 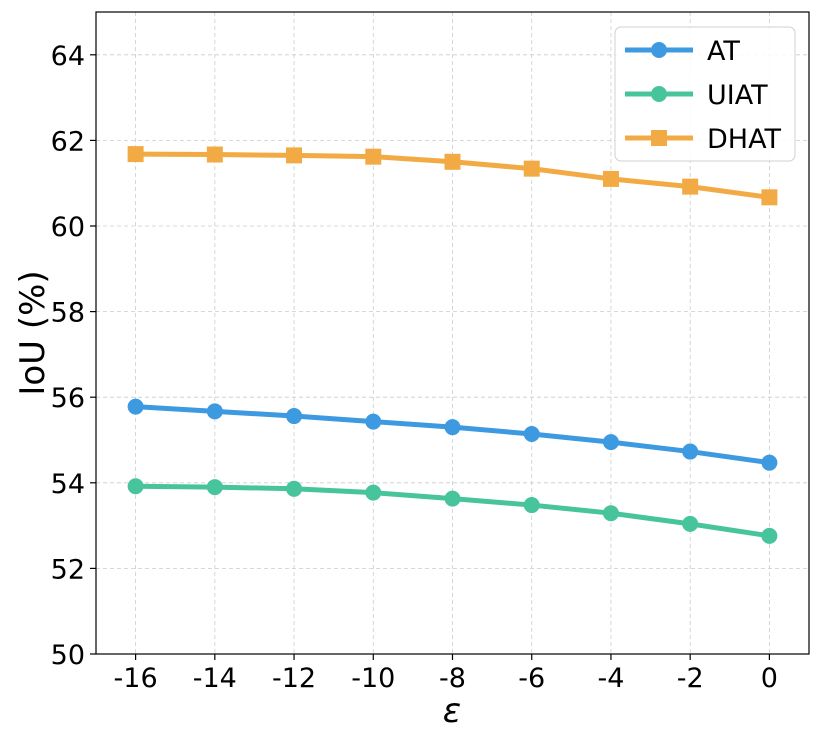 I want to click on y-tick-label: 58, so click(x=68, y=313).